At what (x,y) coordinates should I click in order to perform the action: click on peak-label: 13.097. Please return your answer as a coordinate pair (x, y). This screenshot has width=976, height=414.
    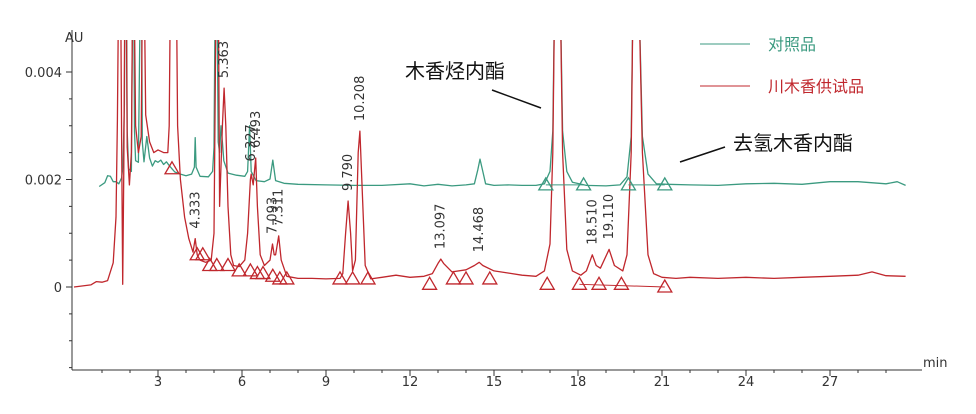
    Looking at the image, I should click on (441, 227).